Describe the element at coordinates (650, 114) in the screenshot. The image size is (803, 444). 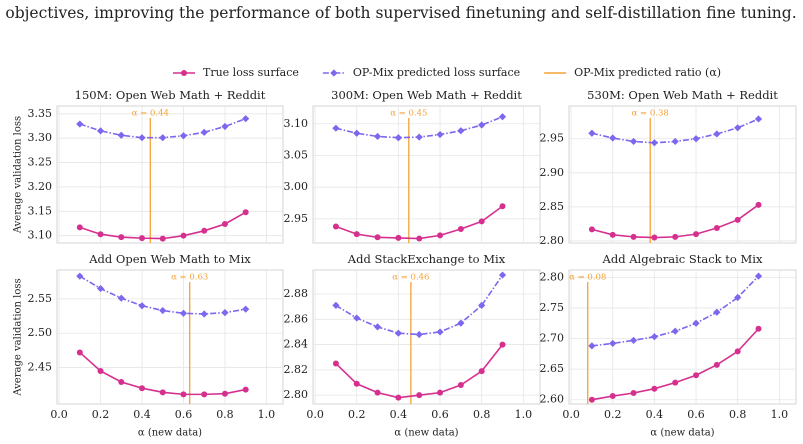
I see `ratio-label: α = 0.38` at that location.